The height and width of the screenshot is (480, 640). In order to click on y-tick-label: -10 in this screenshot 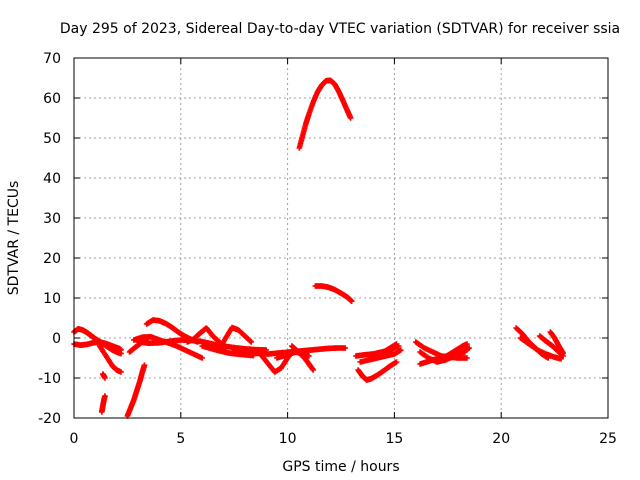, I will do `click(49, 379)`.